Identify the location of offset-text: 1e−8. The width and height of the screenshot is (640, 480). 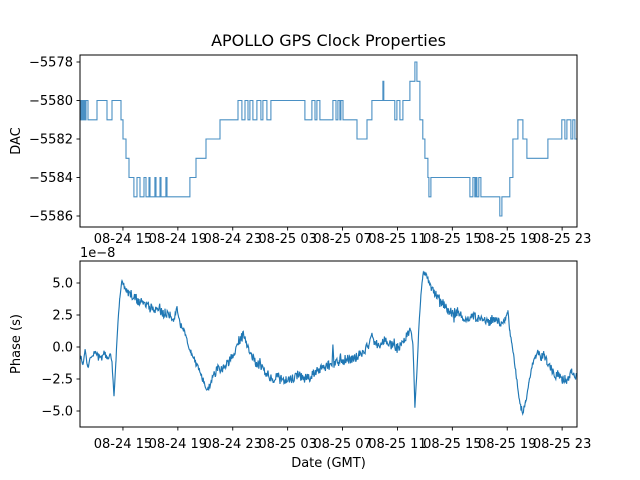
(97, 253).